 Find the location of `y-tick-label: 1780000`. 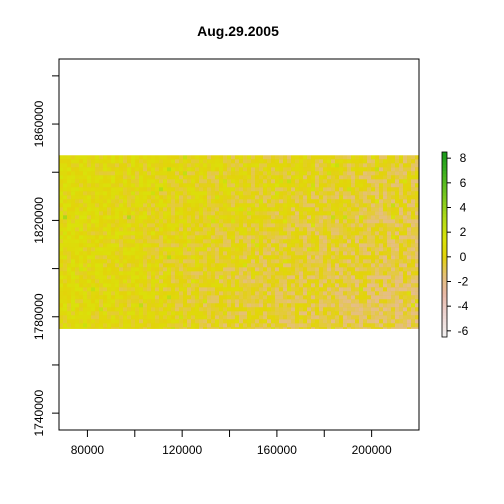

y-tick-label: 1780000 is located at coordinates (39, 316).